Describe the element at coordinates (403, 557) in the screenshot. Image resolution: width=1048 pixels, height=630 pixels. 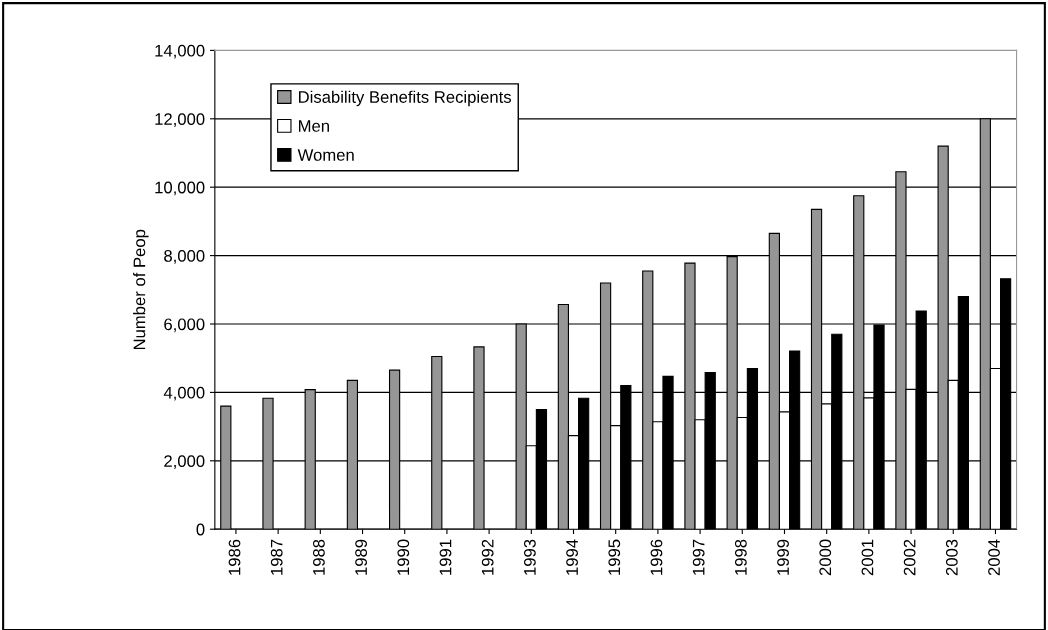
I see `x-tick-label: 1990` at that location.